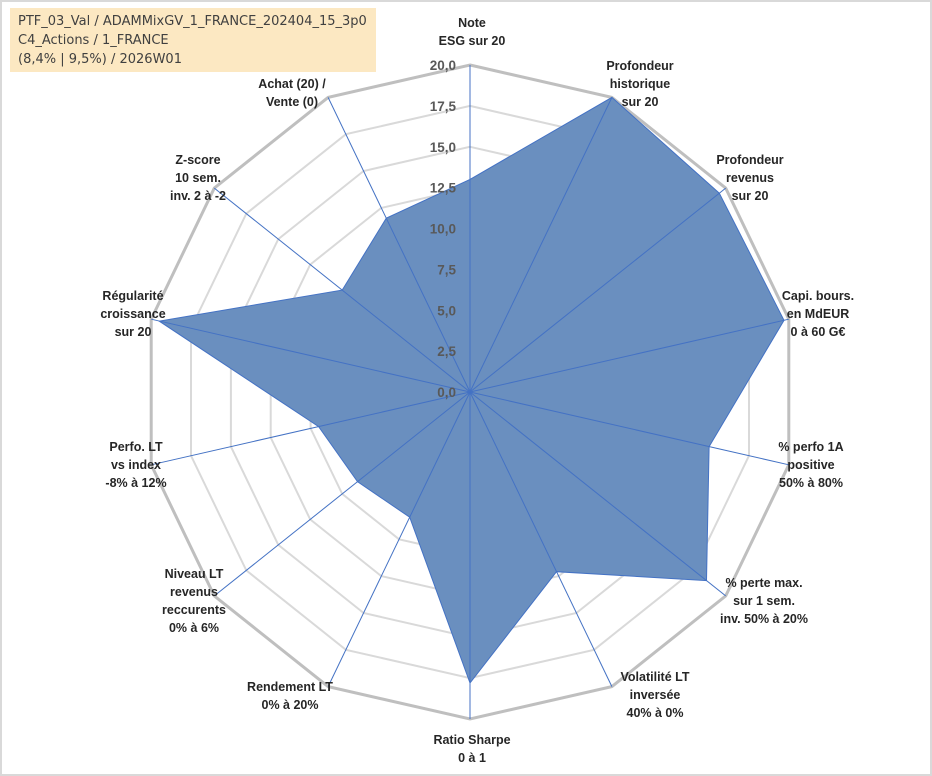  What do you see at coordinates (443, 106) in the screenshot?
I see `tick-label: 17,5` at bounding box center [443, 106].